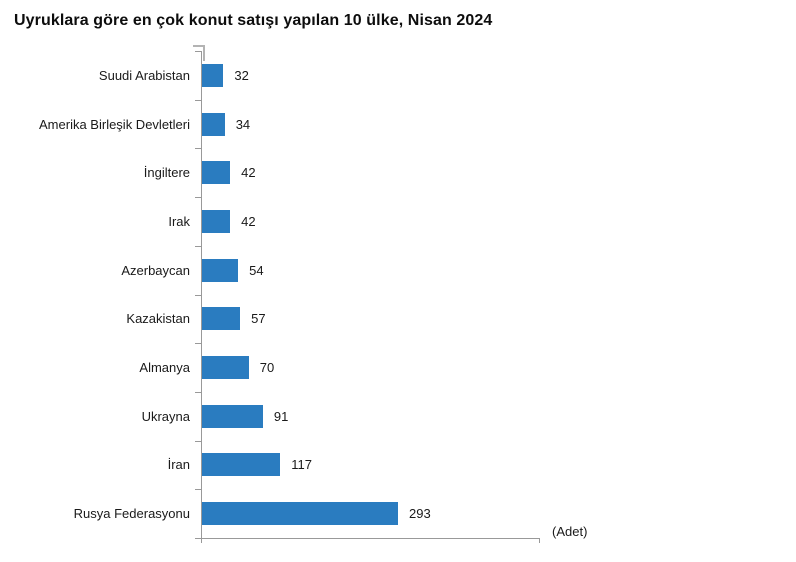 The width and height of the screenshot is (796, 562). What do you see at coordinates (164, 368) in the screenshot?
I see `category-label: Almanya` at bounding box center [164, 368].